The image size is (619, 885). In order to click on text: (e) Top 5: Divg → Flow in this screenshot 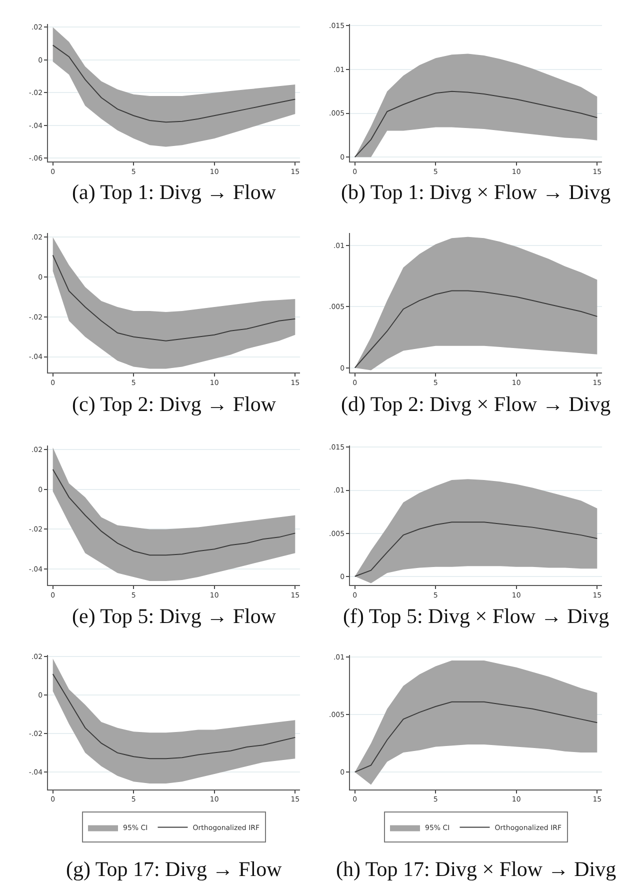, I will do `click(174, 616)`.